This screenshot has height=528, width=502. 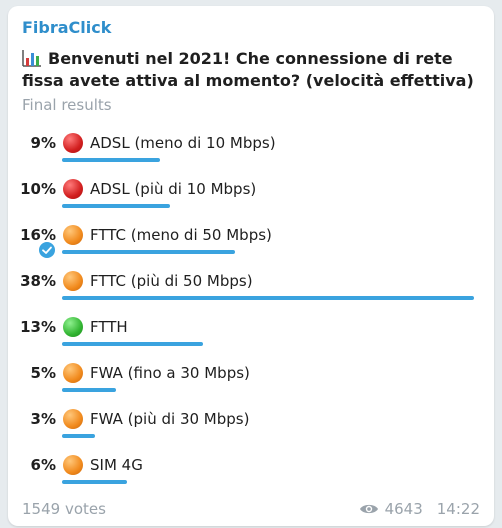 What do you see at coordinates (403, 509) in the screenshot?
I see `view-count: 4643` at bounding box center [403, 509].